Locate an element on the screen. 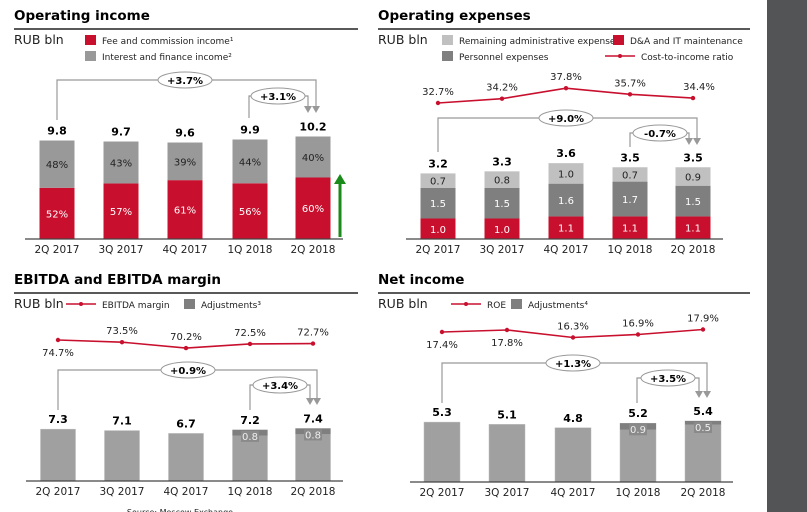 Image resolution: width=807 pixels, height=512 pixels. bar-total-label: 3.2 is located at coordinates (438, 163).